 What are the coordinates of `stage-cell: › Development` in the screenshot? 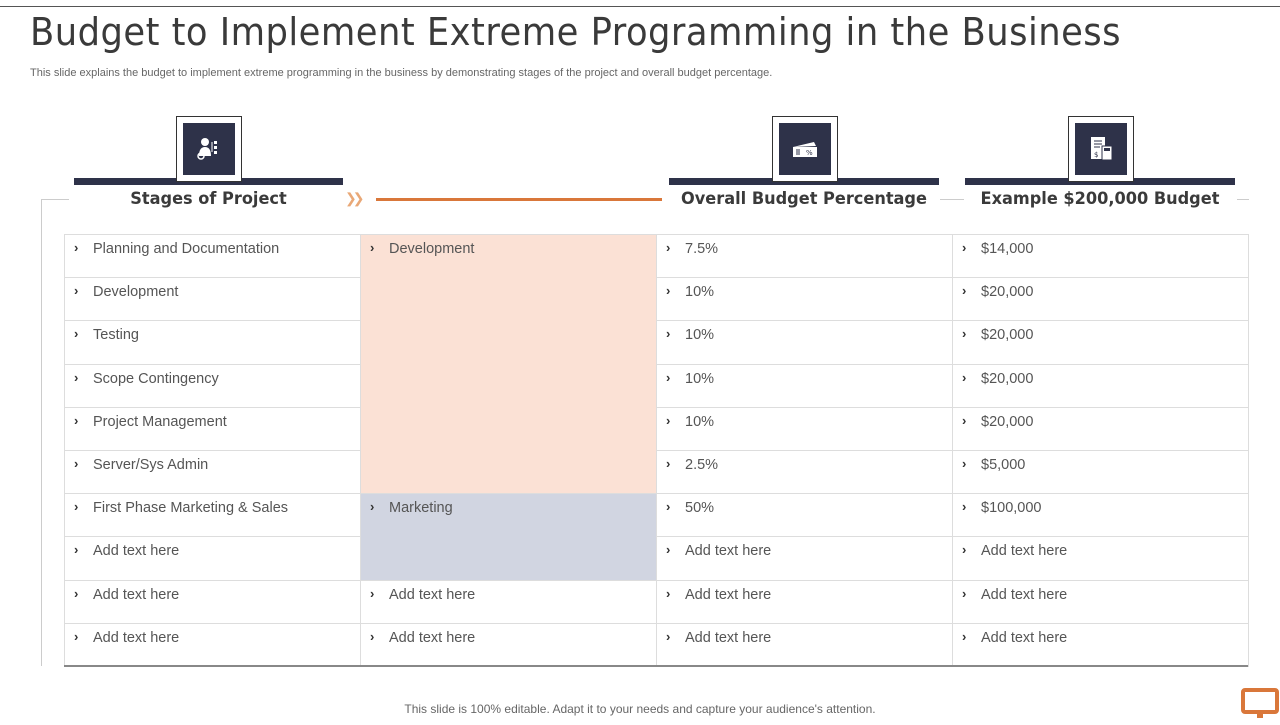 It's located at (212, 299).